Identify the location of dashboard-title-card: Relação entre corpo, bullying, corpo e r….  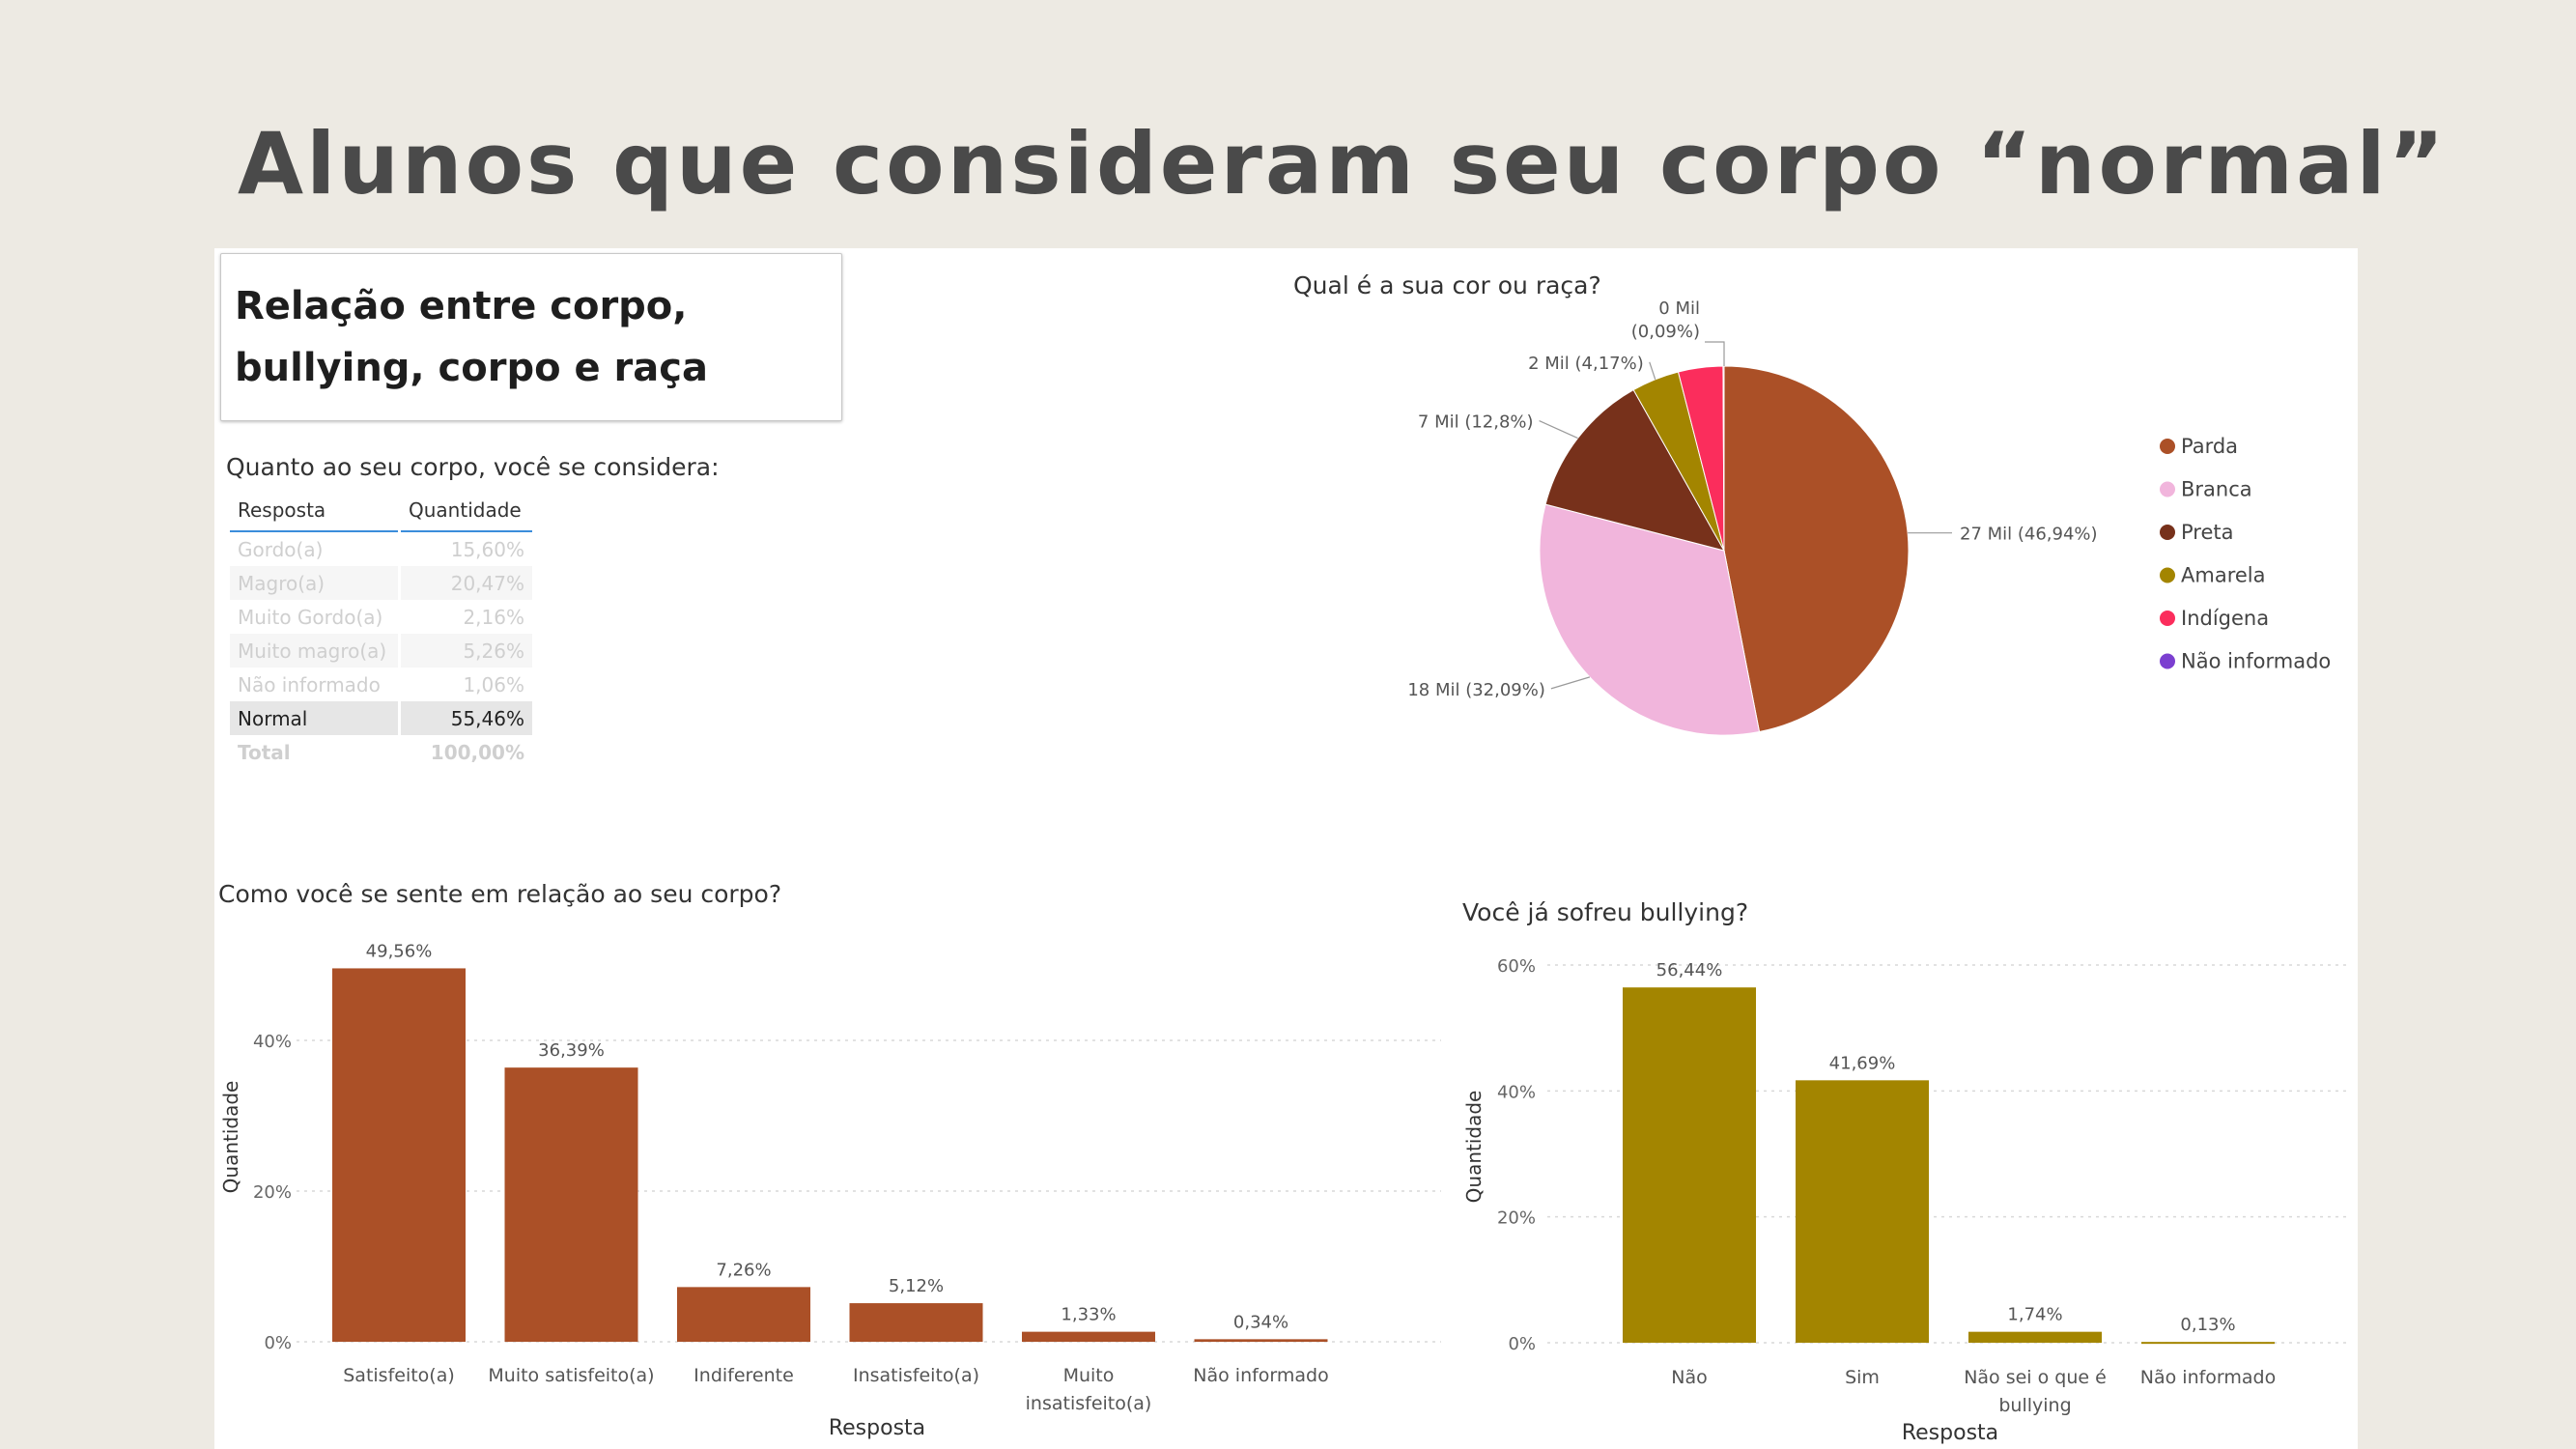
(531, 337).